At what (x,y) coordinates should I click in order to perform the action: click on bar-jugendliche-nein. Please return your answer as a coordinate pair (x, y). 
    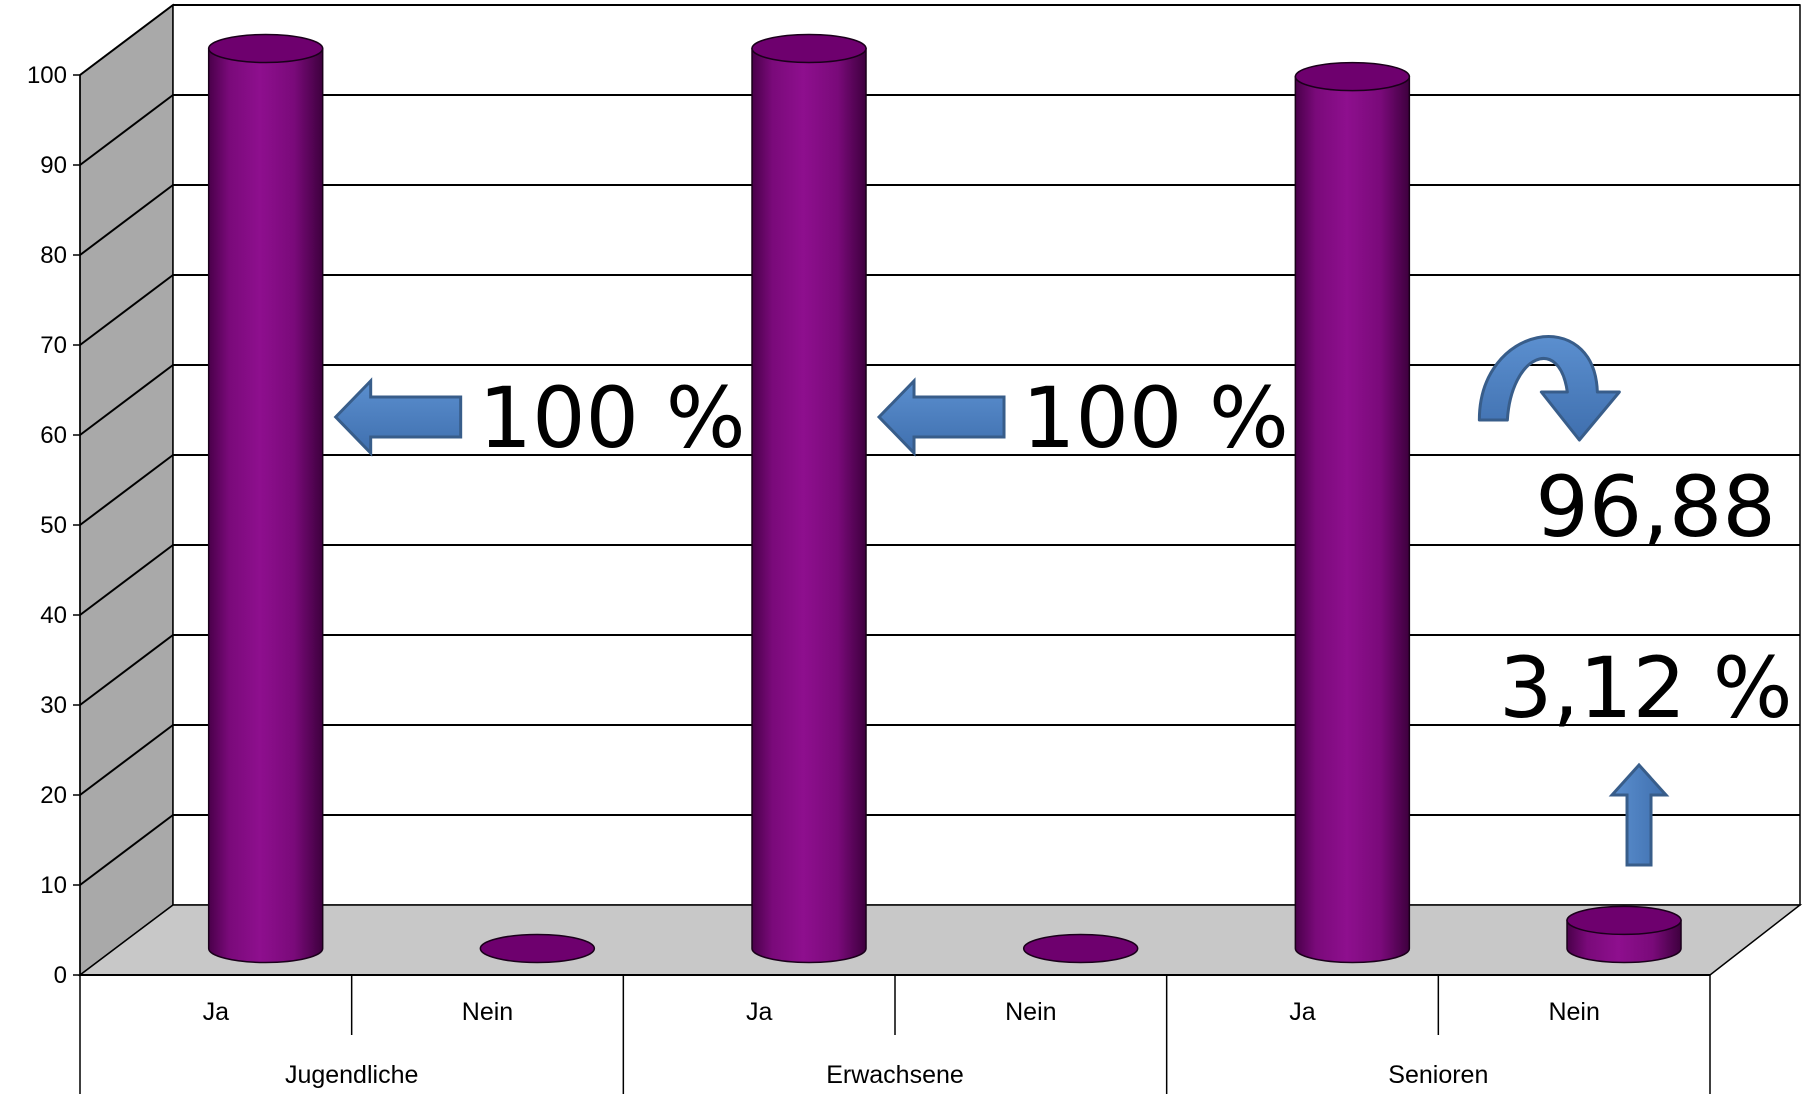
    Looking at the image, I should click on (537, 948).